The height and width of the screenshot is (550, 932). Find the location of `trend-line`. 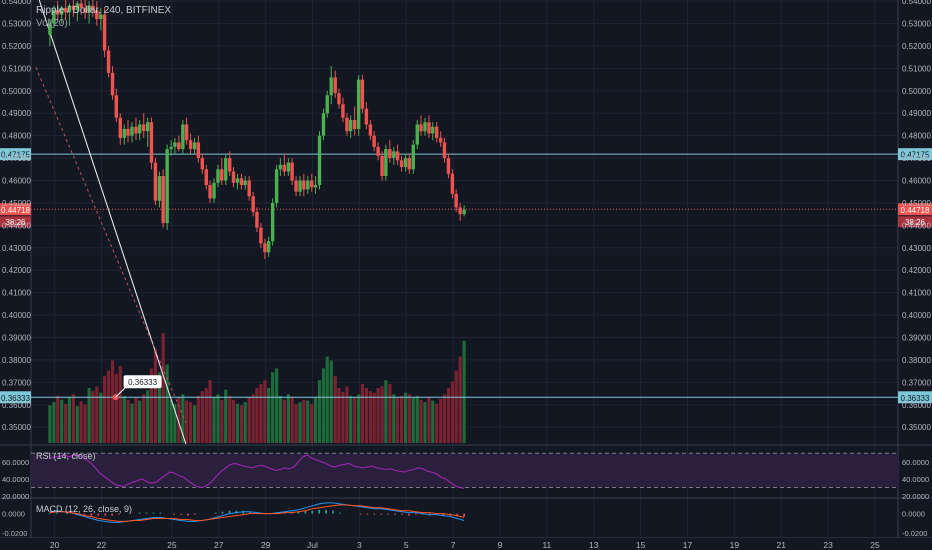

trend-line is located at coordinates (112, 222).